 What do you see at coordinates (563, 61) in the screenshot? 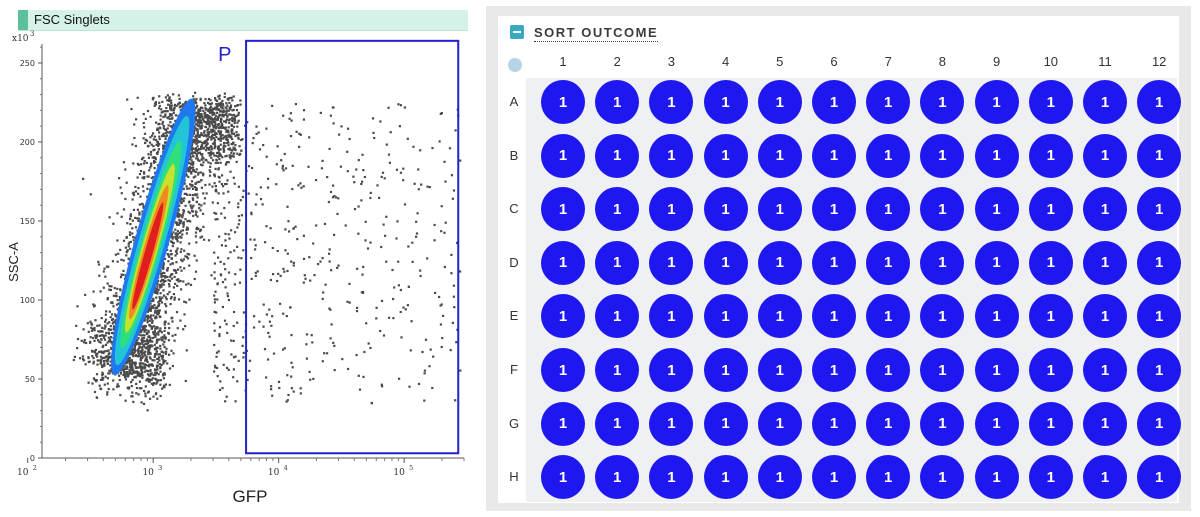
I see `column-label: 1` at bounding box center [563, 61].